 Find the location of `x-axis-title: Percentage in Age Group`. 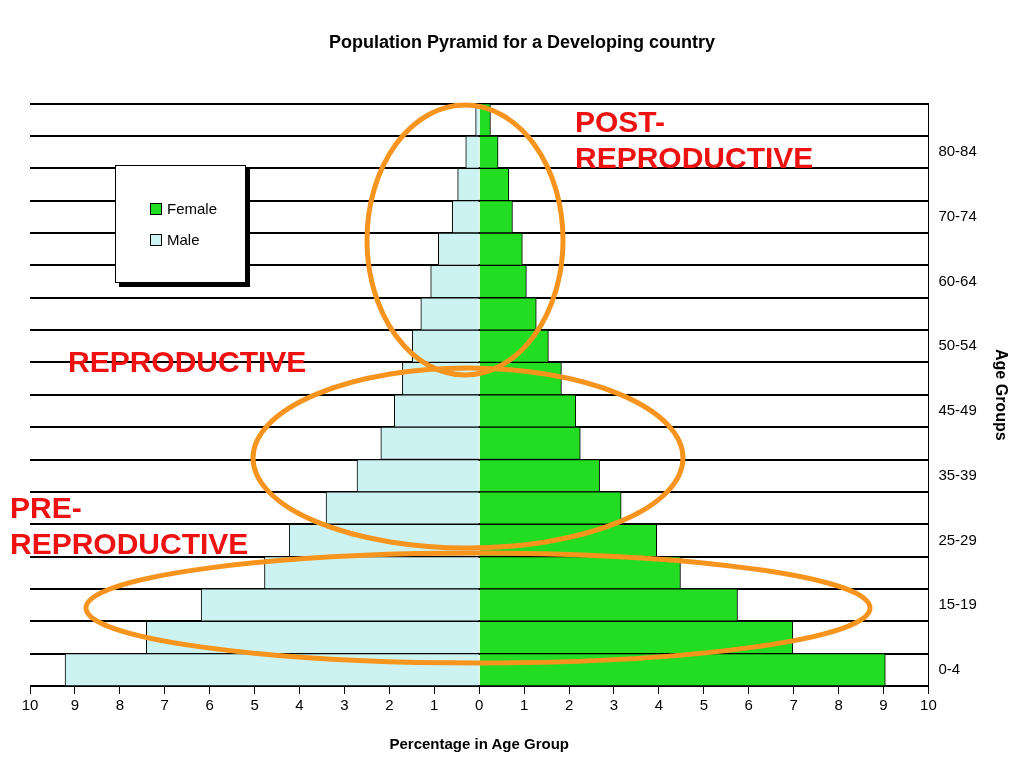

x-axis-title: Percentage in Age Group is located at coordinates (479, 744).